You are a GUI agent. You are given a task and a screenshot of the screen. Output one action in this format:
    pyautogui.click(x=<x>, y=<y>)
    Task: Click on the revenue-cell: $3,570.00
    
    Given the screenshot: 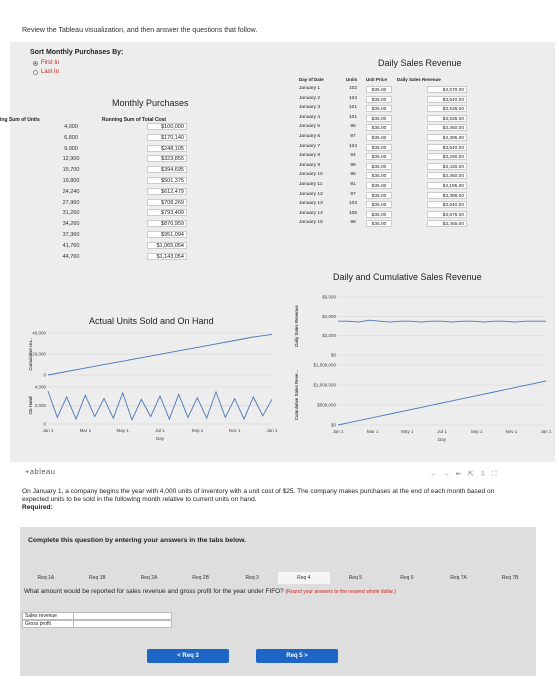 What is the action you would take?
    pyautogui.click(x=447, y=89)
    